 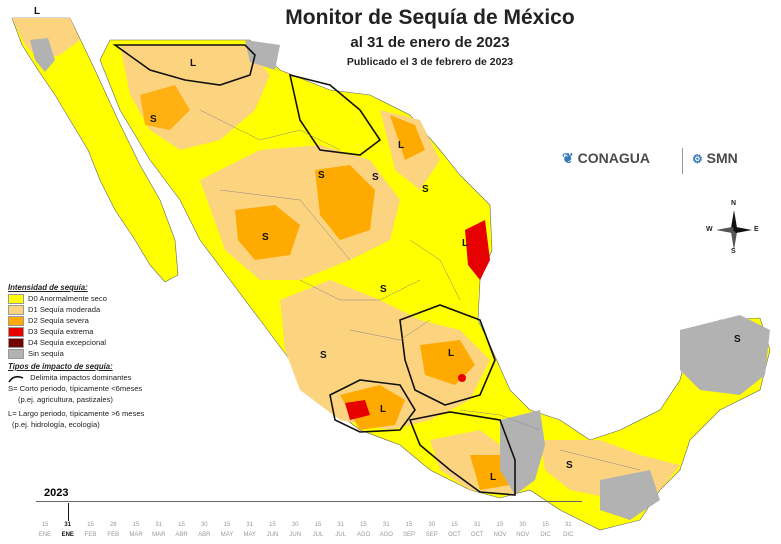 What do you see at coordinates (335, 114) in the screenshot?
I see `impact-boundary-north-central` at bounding box center [335, 114].